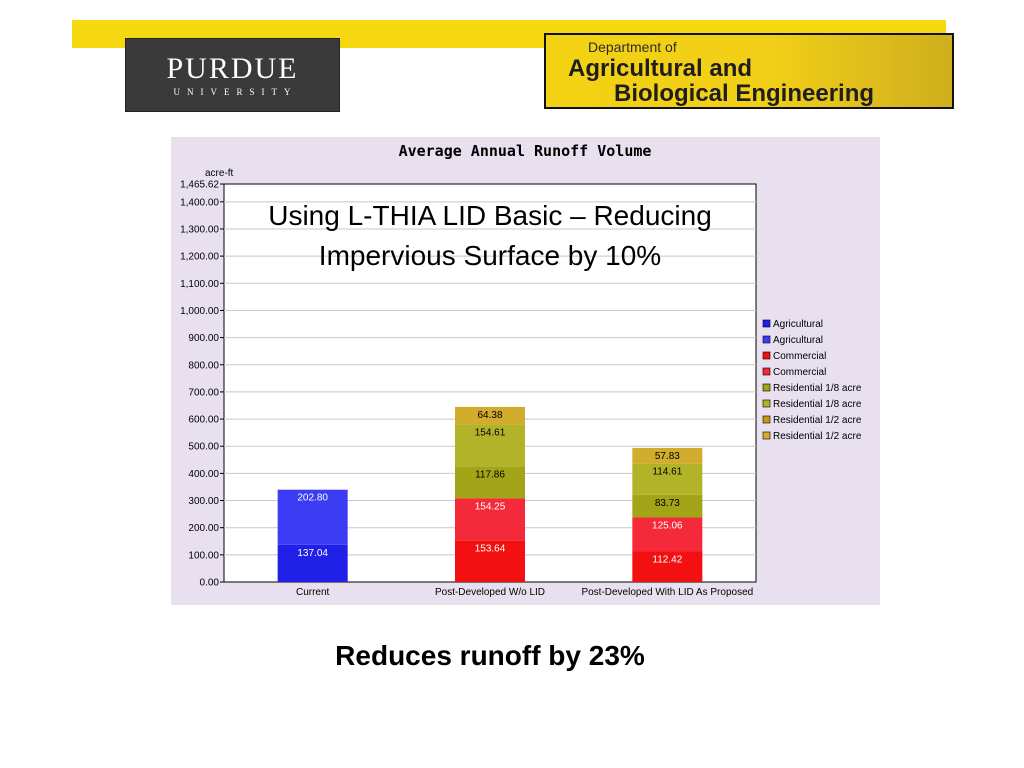  Describe the element at coordinates (203, 528) in the screenshot. I see `y-tick-label: 200.00` at that location.